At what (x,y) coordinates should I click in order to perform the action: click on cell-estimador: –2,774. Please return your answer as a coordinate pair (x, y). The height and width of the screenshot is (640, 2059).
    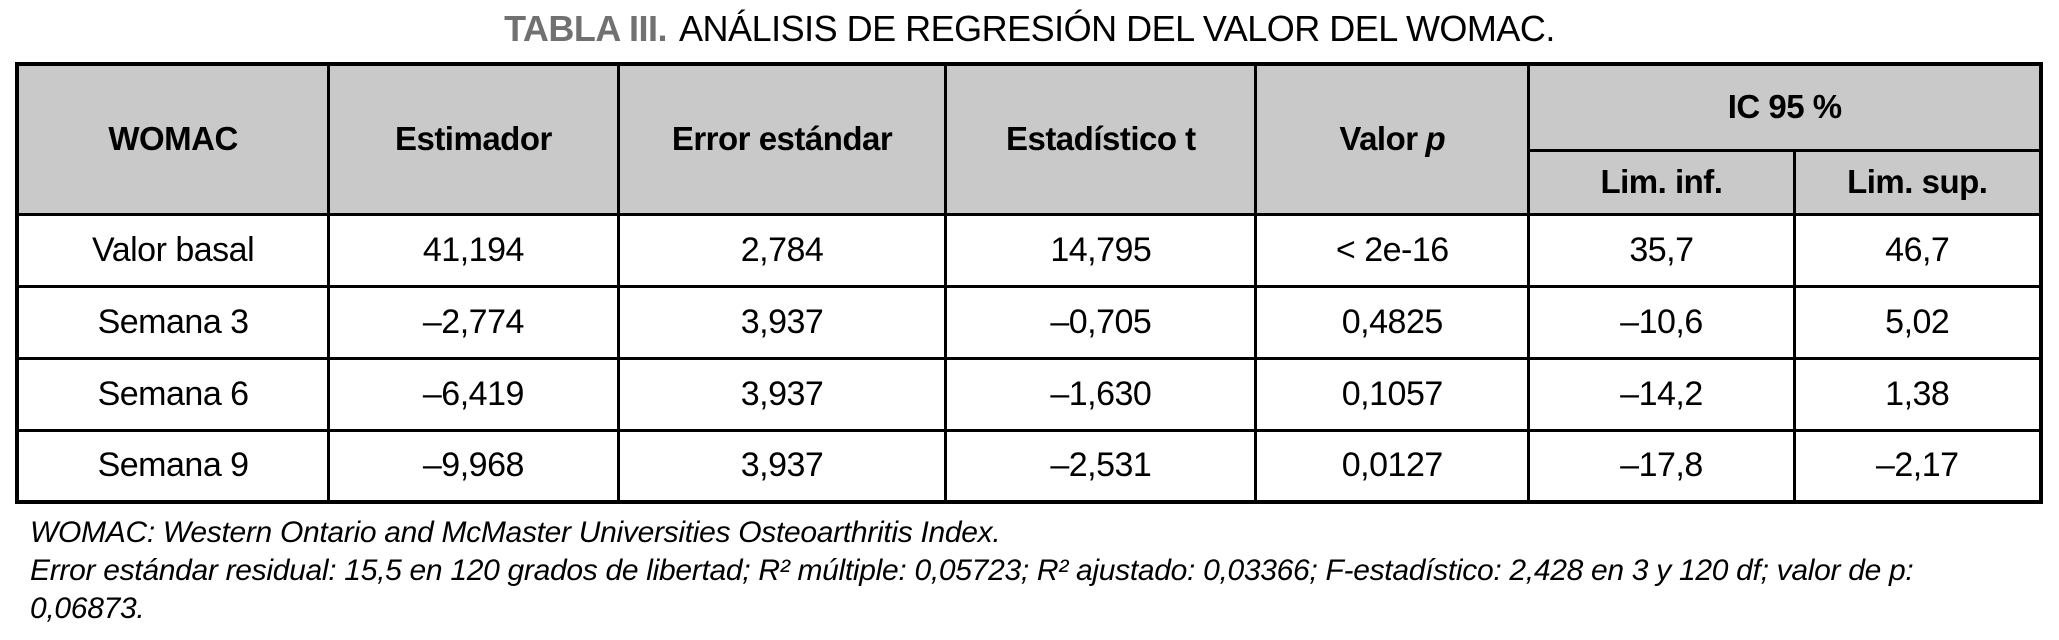
    Looking at the image, I should click on (473, 322).